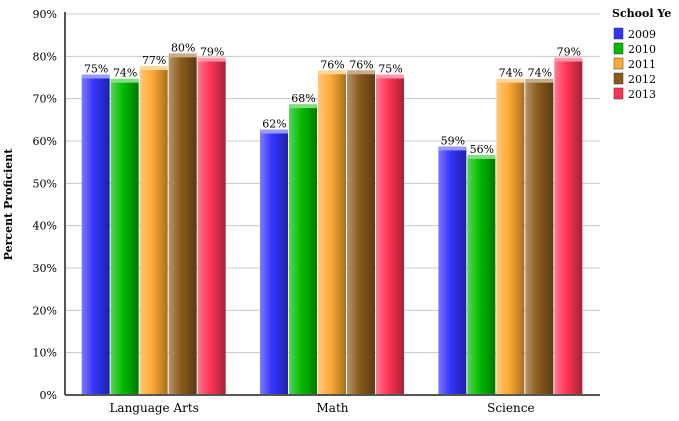  What do you see at coordinates (642, 34) in the screenshot?
I see `legend-entry: 2009` at bounding box center [642, 34].